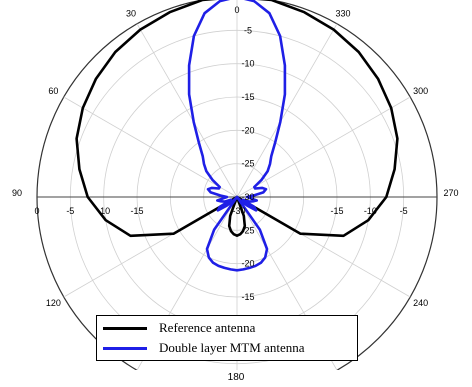 The image size is (472, 387). I want to click on angle-tick-label-330: 330, so click(342, 13).